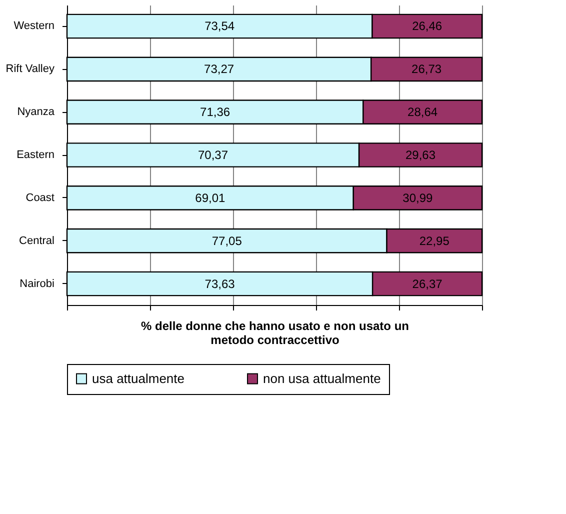 The image size is (566, 514). I want to click on data-label: 70,37, so click(213, 155).